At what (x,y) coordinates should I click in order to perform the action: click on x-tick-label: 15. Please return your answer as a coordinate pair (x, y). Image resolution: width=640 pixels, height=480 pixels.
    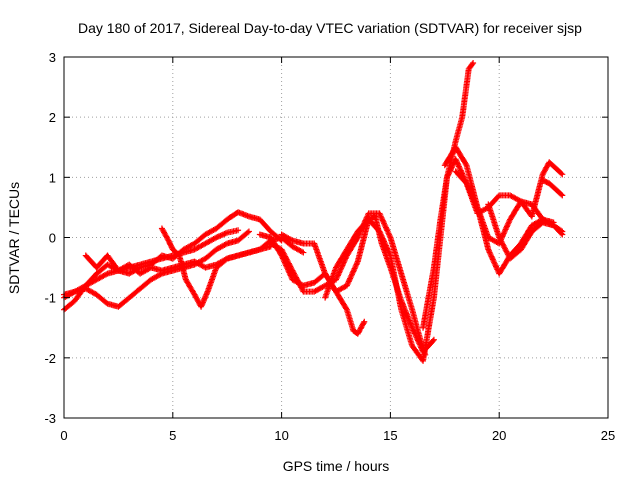
    Looking at the image, I should click on (390, 435).